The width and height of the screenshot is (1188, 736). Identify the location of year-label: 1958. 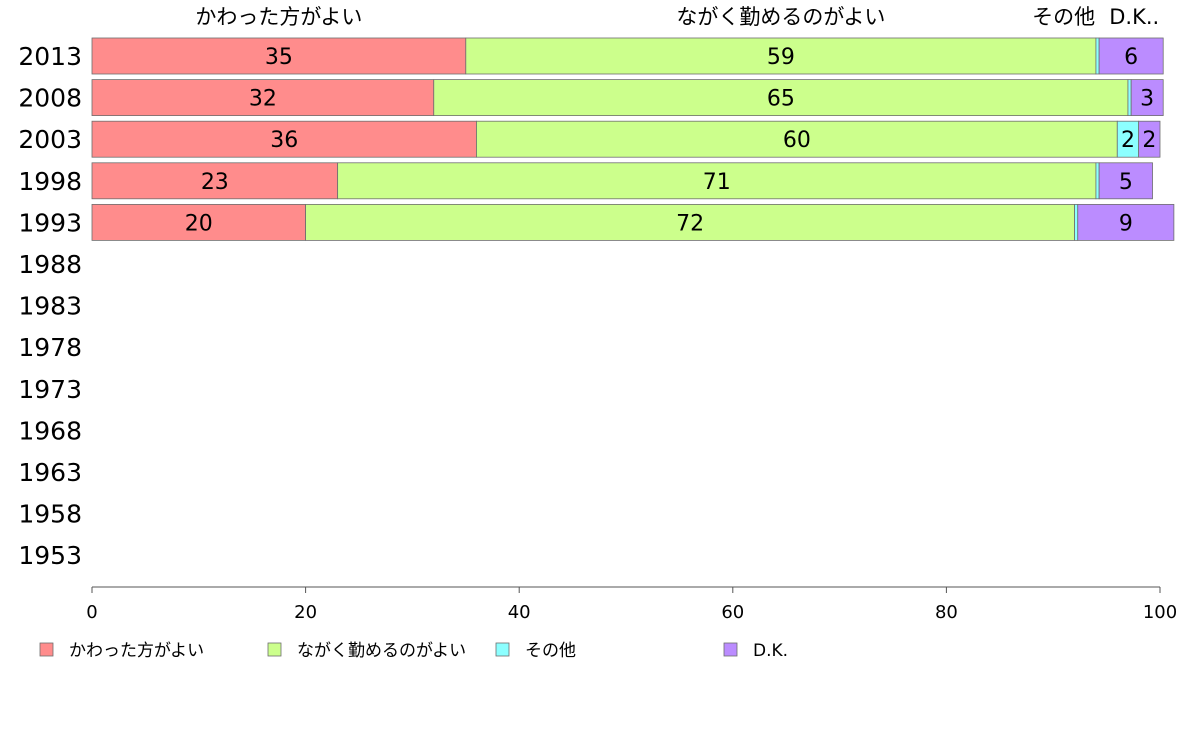
(50, 514).